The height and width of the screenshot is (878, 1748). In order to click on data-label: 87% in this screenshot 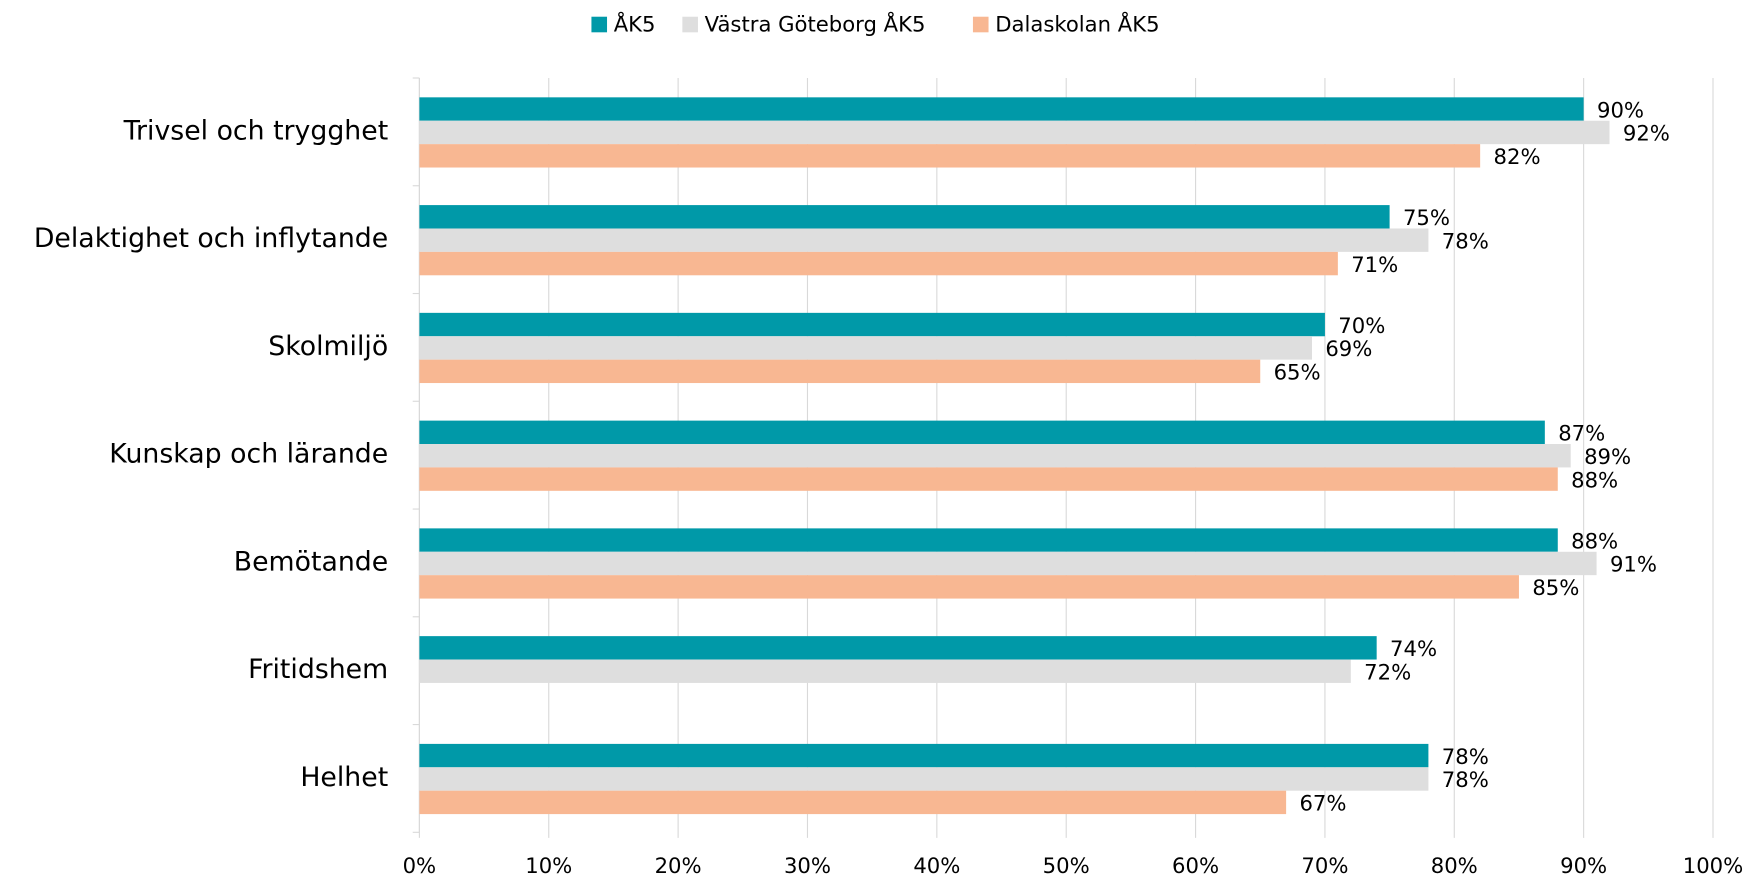, I will do `click(1581, 433)`.